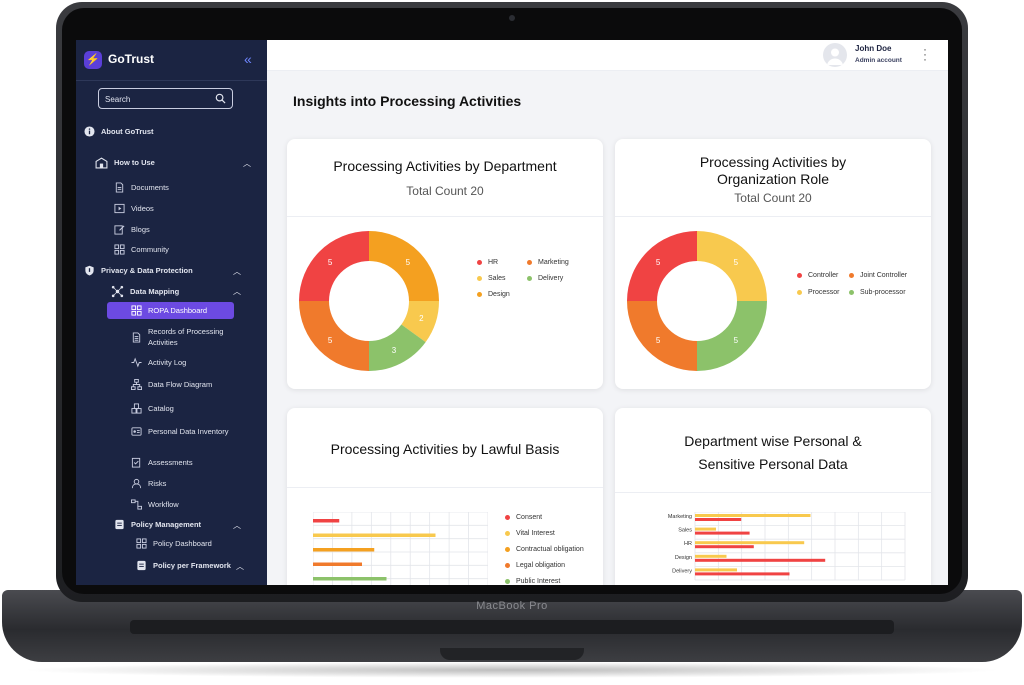 The height and width of the screenshot is (685, 1024). I want to click on sidebar-item-data-flow: Data Flow Diagram, so click(171, 384).